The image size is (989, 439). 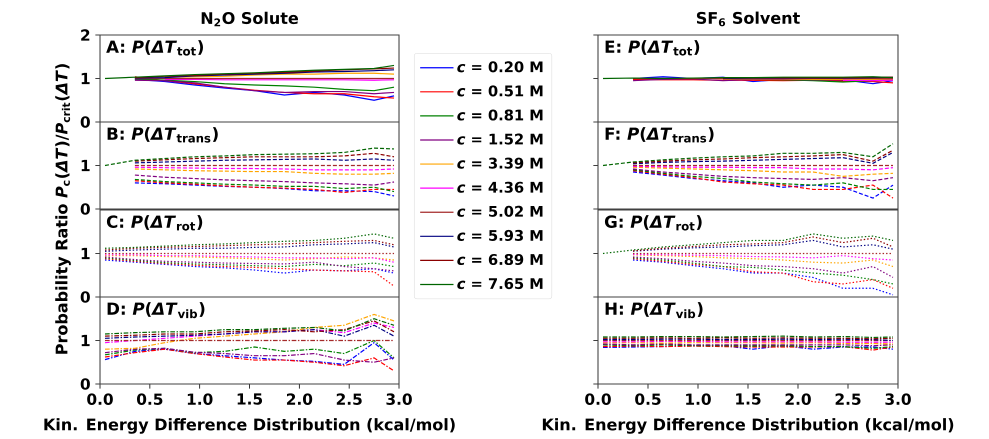 I want to click on annotation: D: P(ΔT$_{vib}$), so click(x=156, y=310).